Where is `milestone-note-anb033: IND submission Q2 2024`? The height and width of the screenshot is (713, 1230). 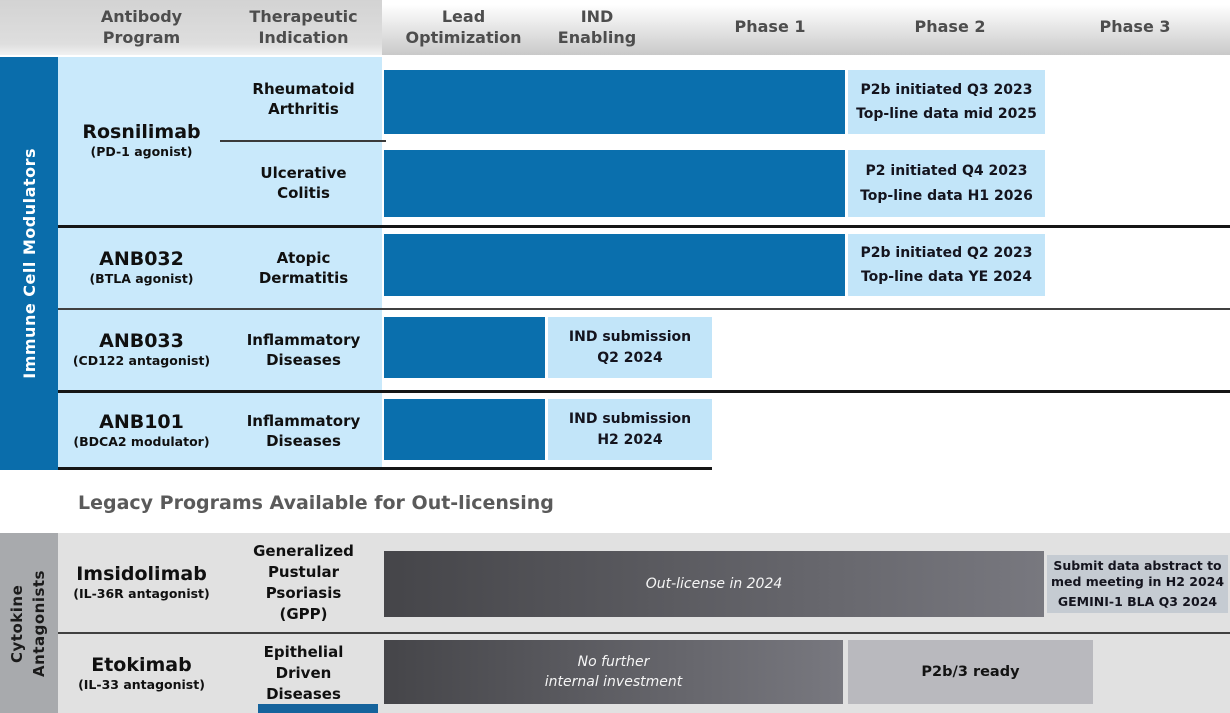 milestone-note-anb033: IND submission Q2 2024 is located at coordinates (630, 347).